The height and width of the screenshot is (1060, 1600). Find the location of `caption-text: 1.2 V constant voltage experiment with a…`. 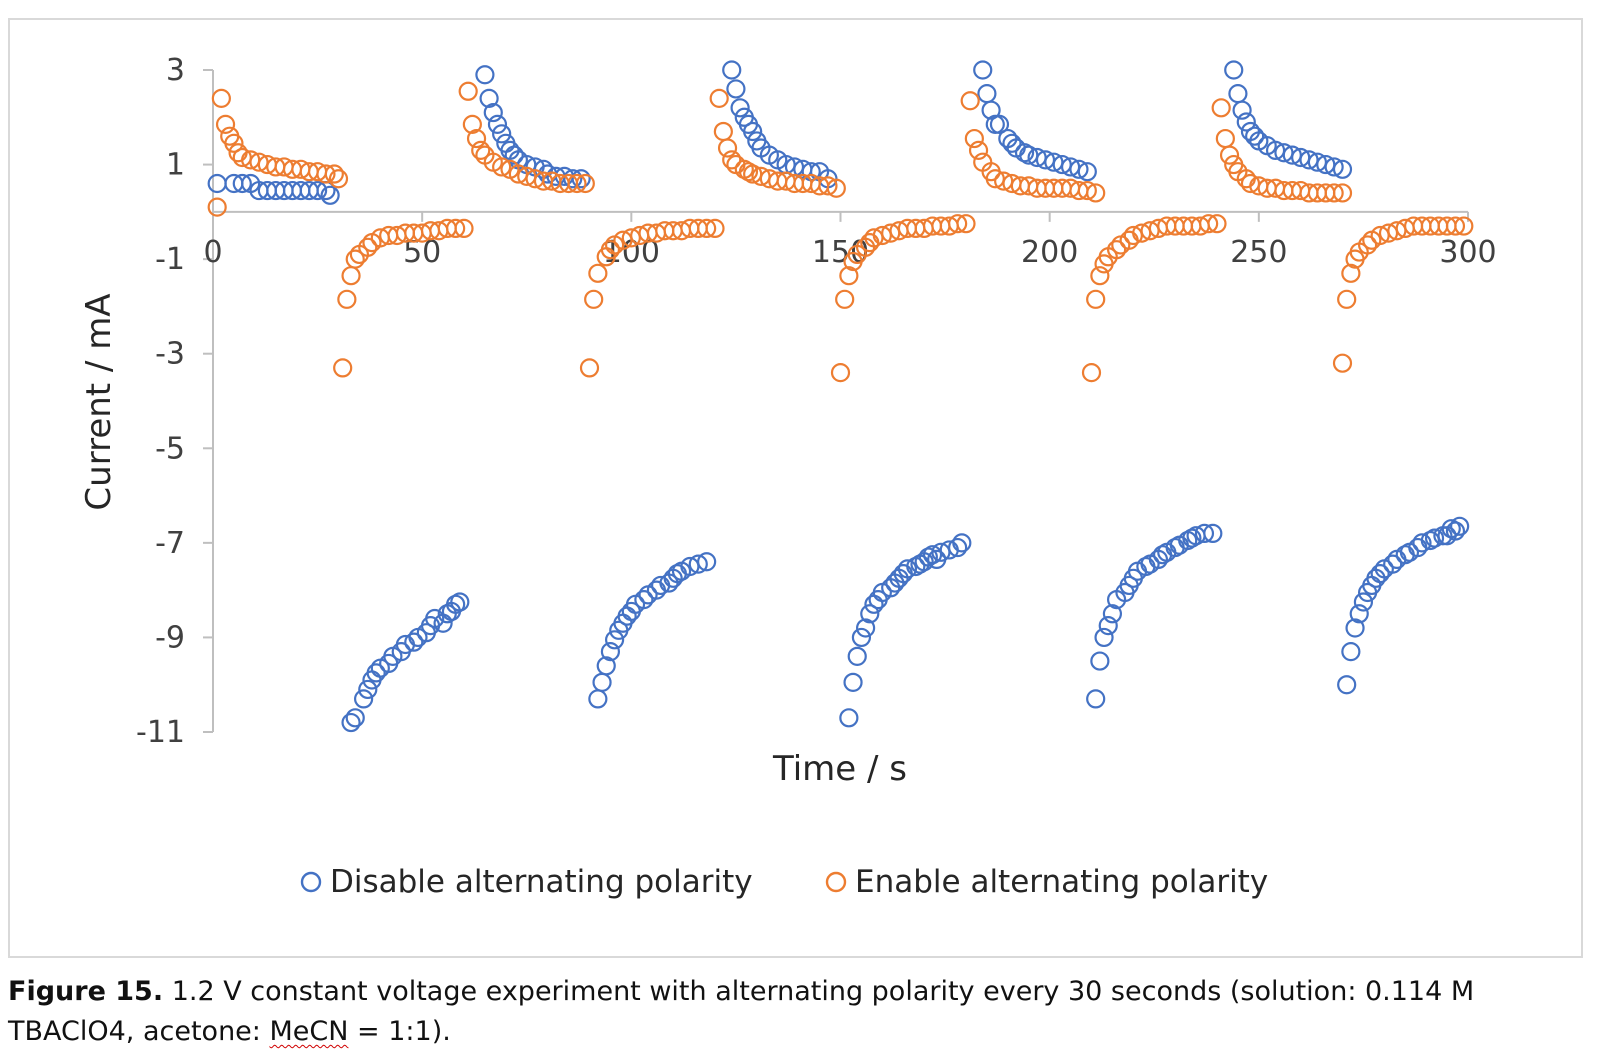

caption-text: 1.2 V constant voltage experiment with a… is located at coordinates (741, 1011).